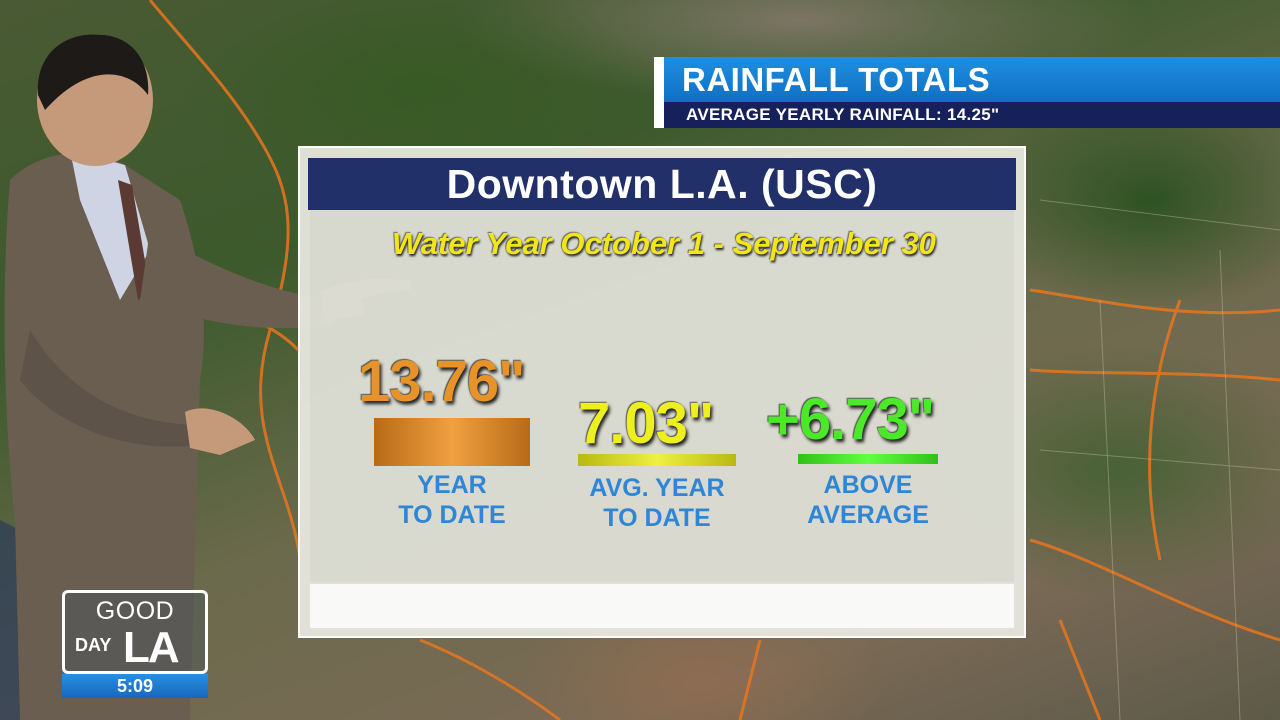  I want to click on banner-stripe, so click(659, 92).